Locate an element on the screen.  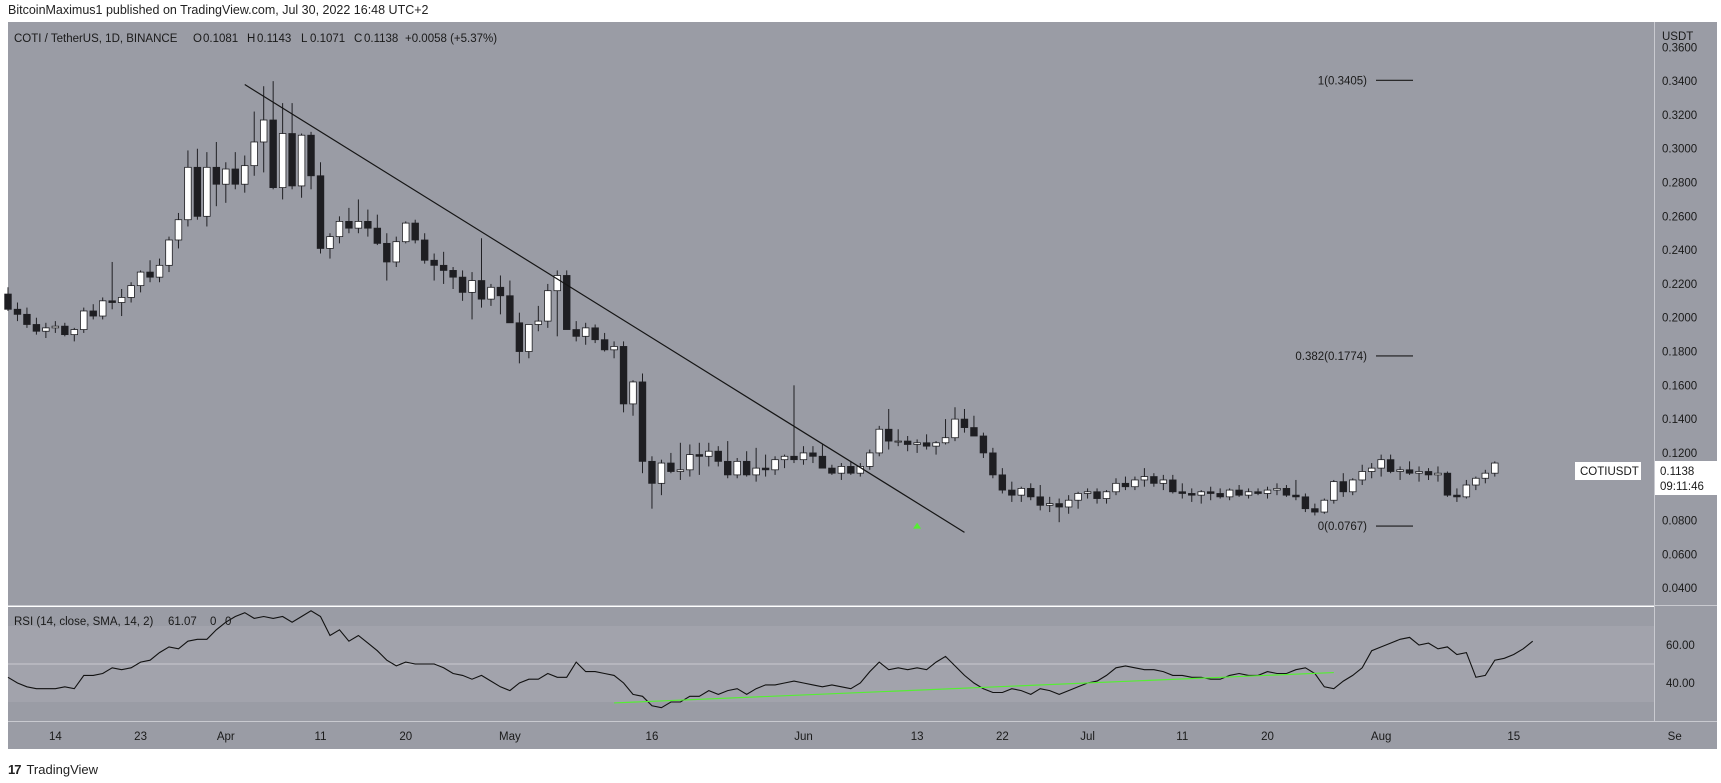
time-tick-label: Aug is located at coordinates (1381, 737).